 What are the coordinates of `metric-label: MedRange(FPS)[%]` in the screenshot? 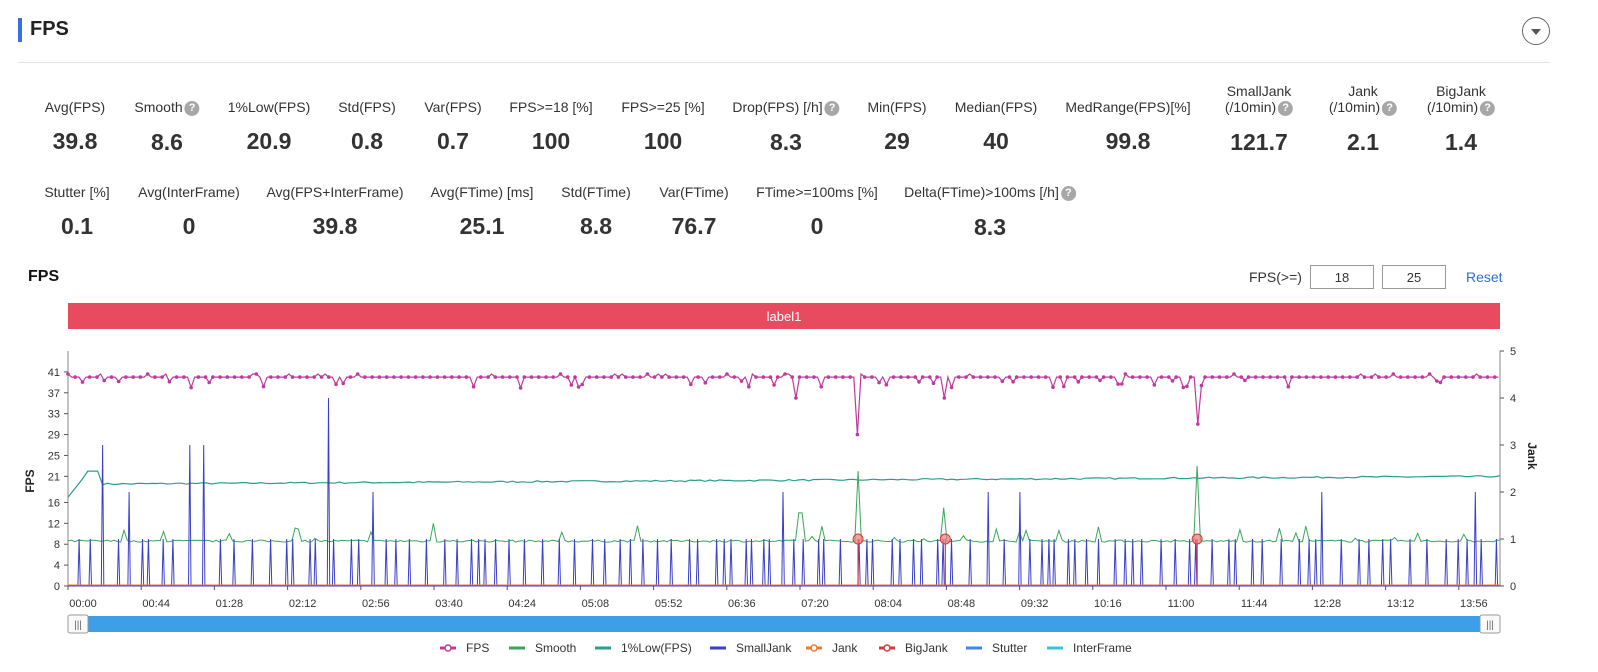 It's located at (1128, 107).